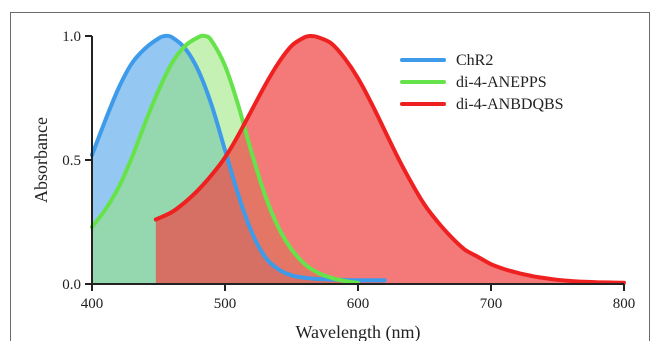  What do you see at coordinates (624, 304) in the screenshot?
I see `x-tick-label: 800` at bounding box center [624, 304].